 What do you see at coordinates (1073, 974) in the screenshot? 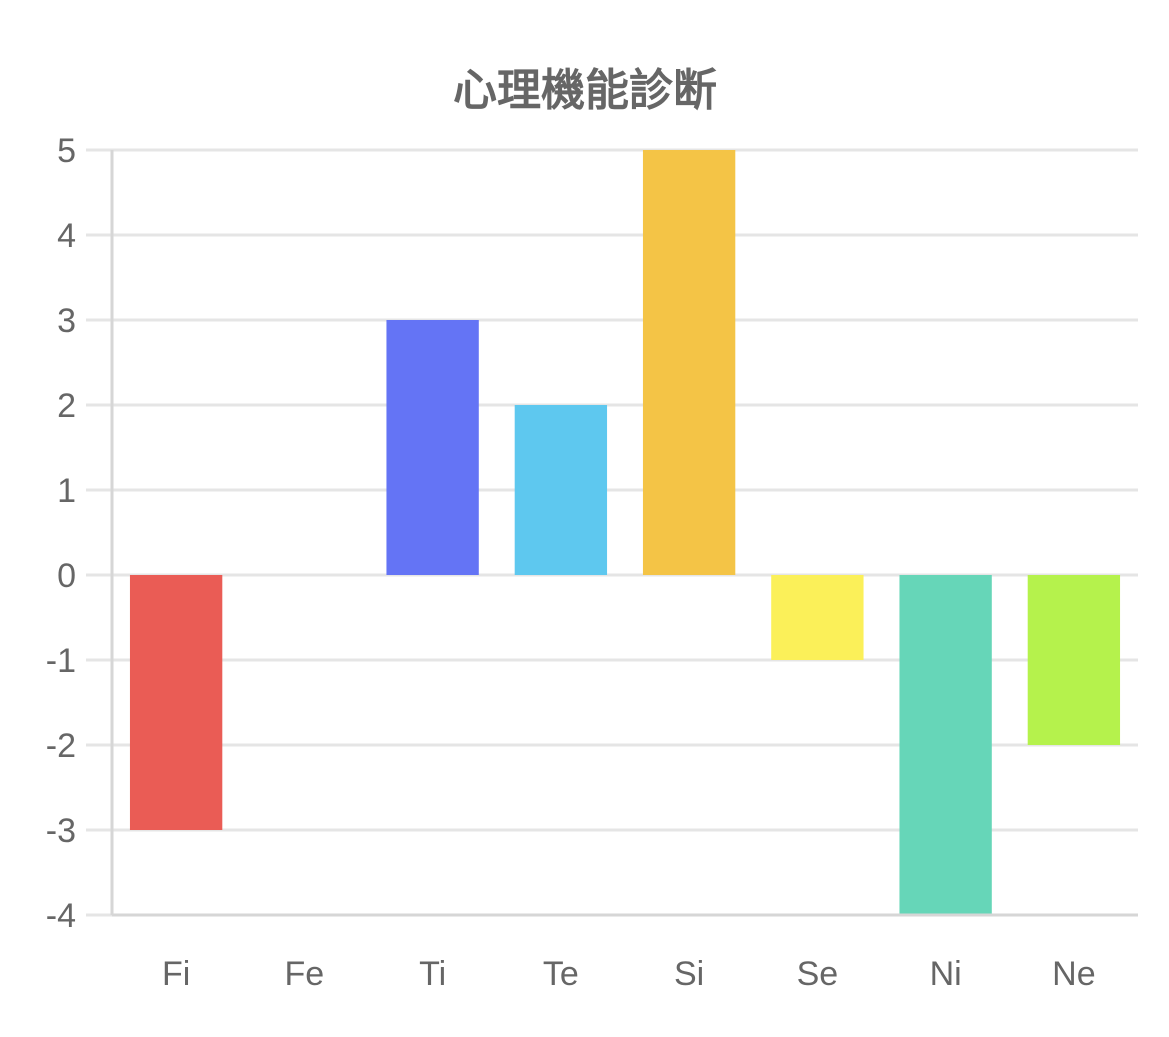
I see `x-tick-label: Ne` at bounding box center [1073, 974].